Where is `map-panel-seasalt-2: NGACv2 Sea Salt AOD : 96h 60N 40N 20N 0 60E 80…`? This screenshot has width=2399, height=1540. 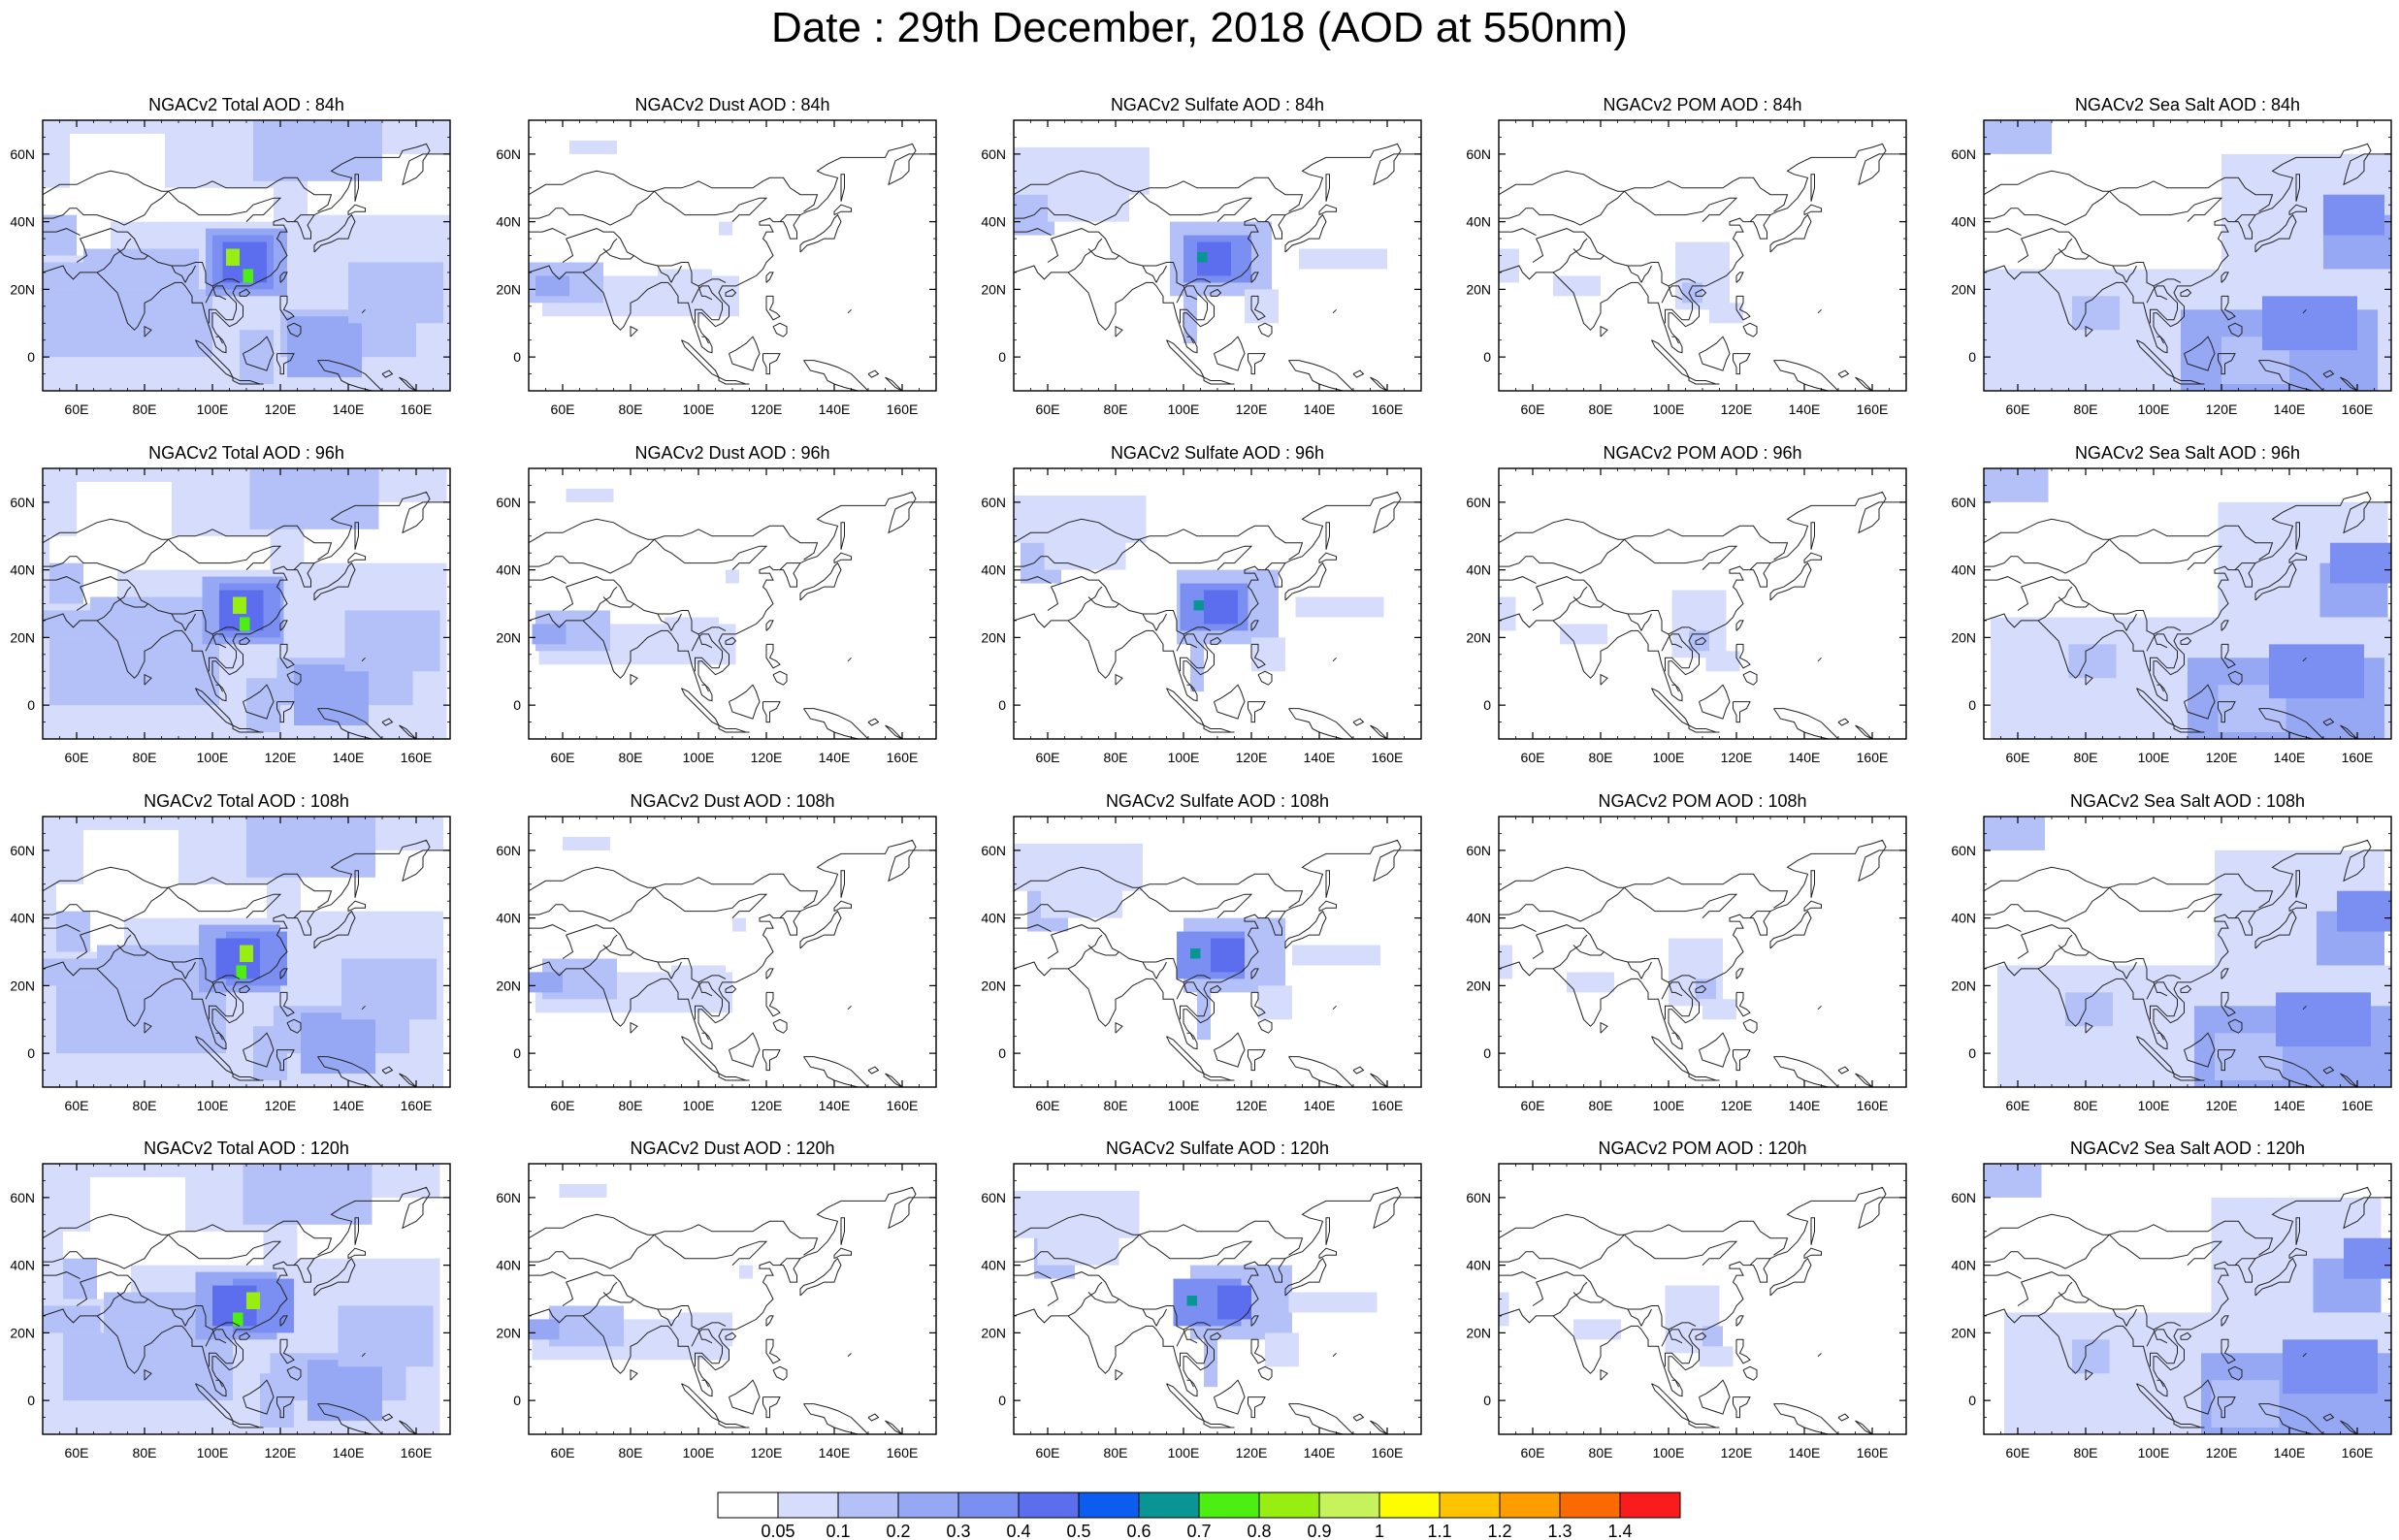
map-panel-seasalt-2: NGACv2 Sea Salt AOD : 96h 60N 40N 20N 0 60E 80… is located at coordinates (2172, 604).